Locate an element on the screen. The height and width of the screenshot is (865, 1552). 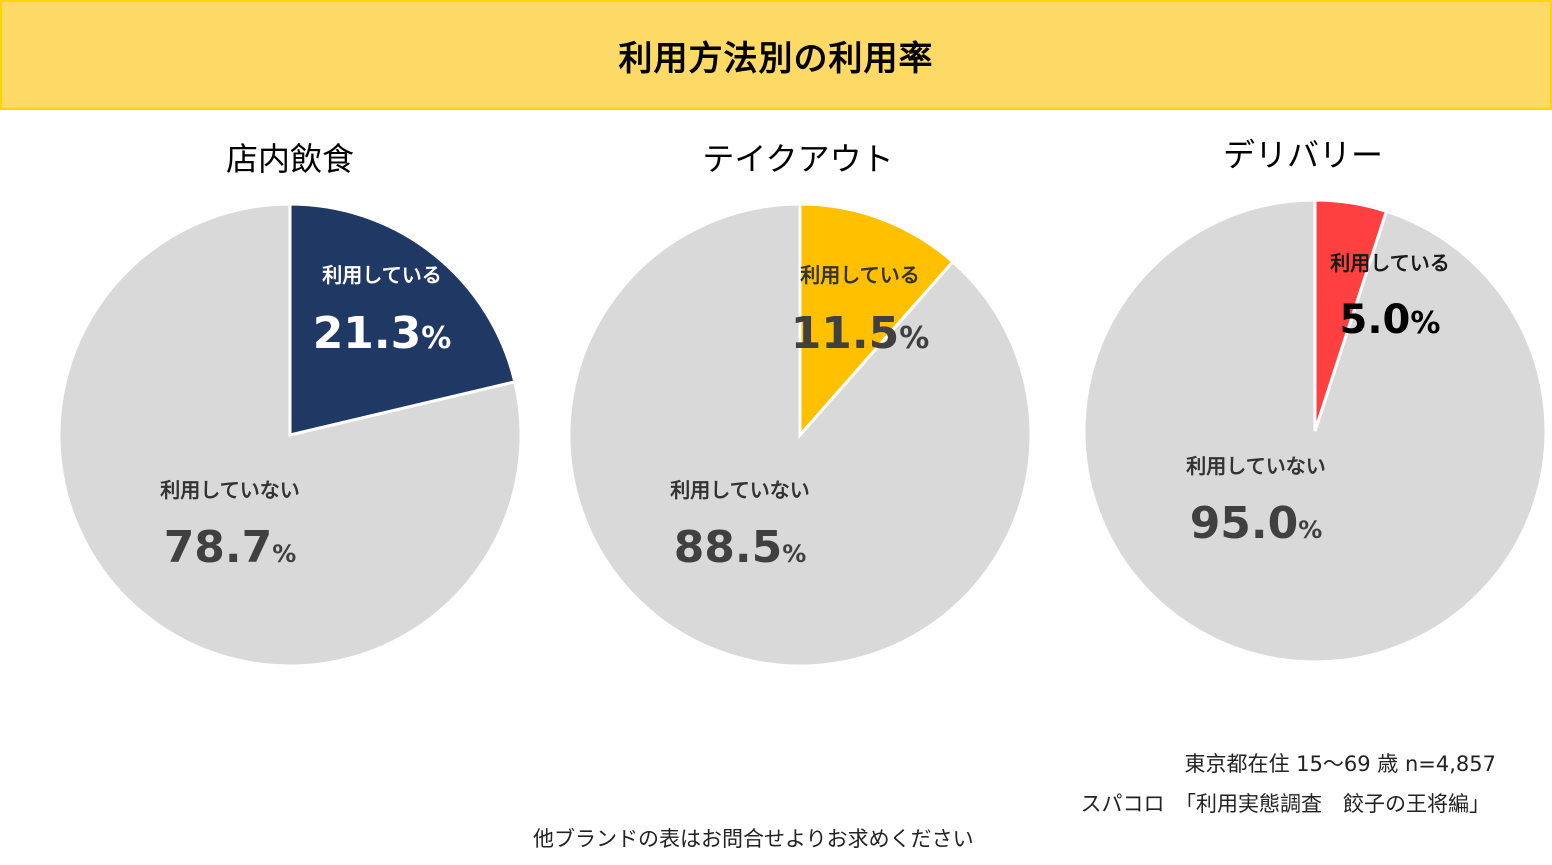
pie-title-takeout: テイクアウト is located at coordinates (798, 159).